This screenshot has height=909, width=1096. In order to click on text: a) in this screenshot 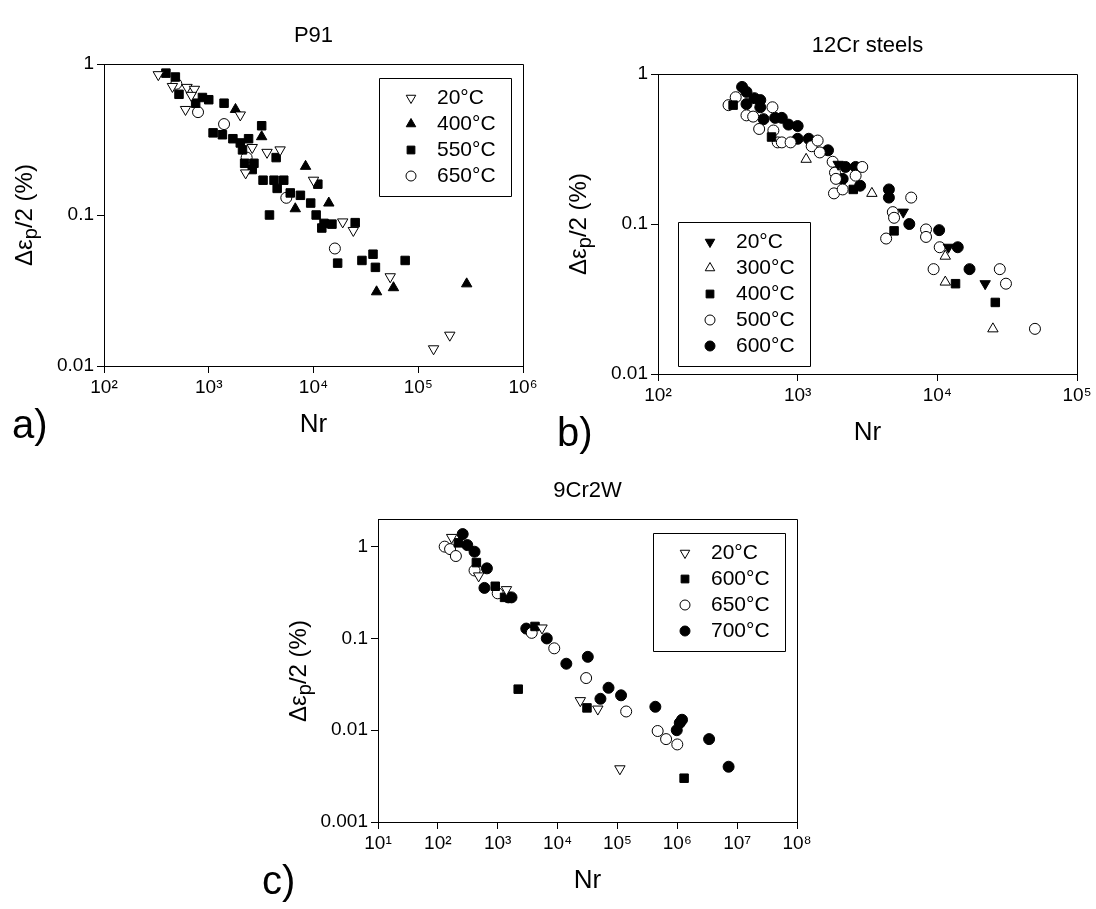, I will do `click(30, 424)`.